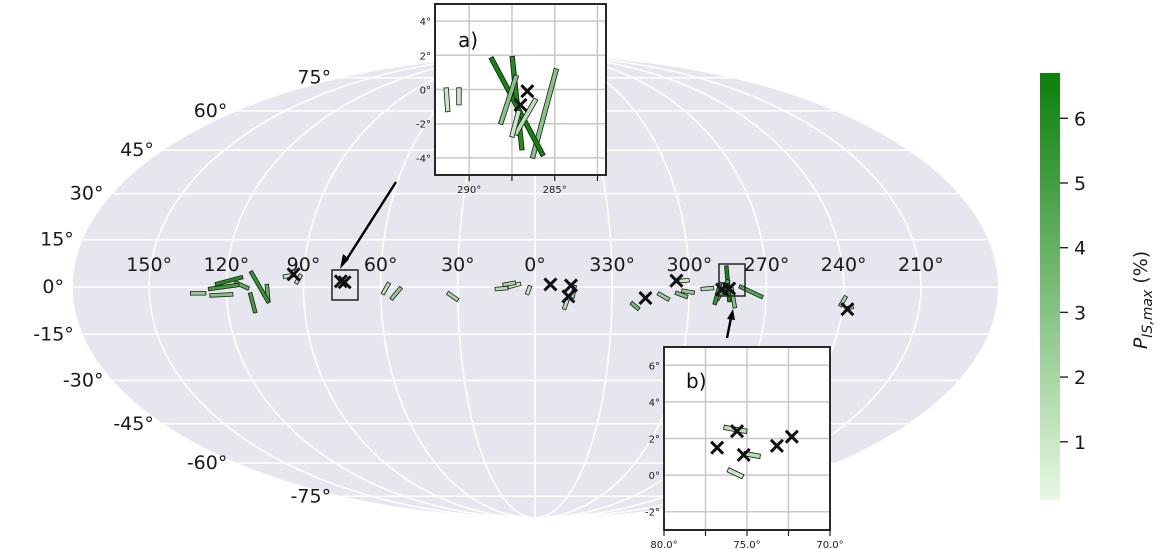 The height and width of the screenshot is (549, 1164). I want to click on inset-b-frame, so click(747, 438).